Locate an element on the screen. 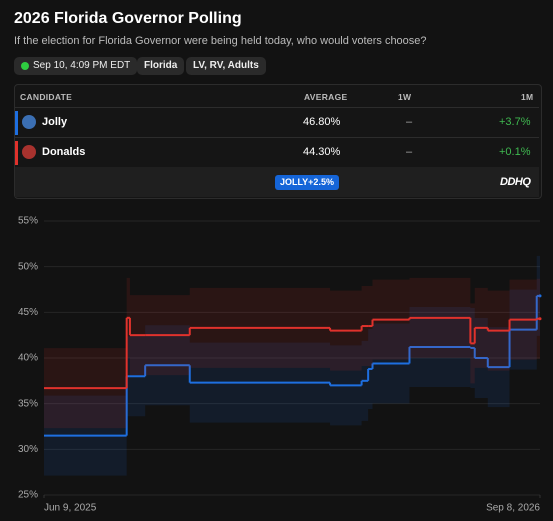 The image size is (553, 521). column-header: 1M is located at coordinates (527, 97).